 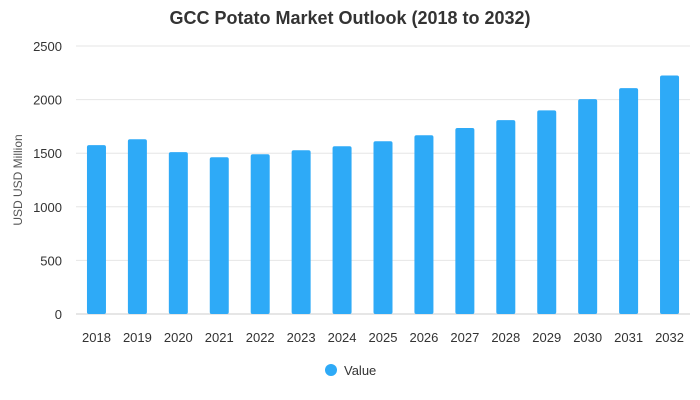 What do you see at coordinates (342, 230) in the screenshot?
I see `bar-2024` at bounding box center [342, 230].